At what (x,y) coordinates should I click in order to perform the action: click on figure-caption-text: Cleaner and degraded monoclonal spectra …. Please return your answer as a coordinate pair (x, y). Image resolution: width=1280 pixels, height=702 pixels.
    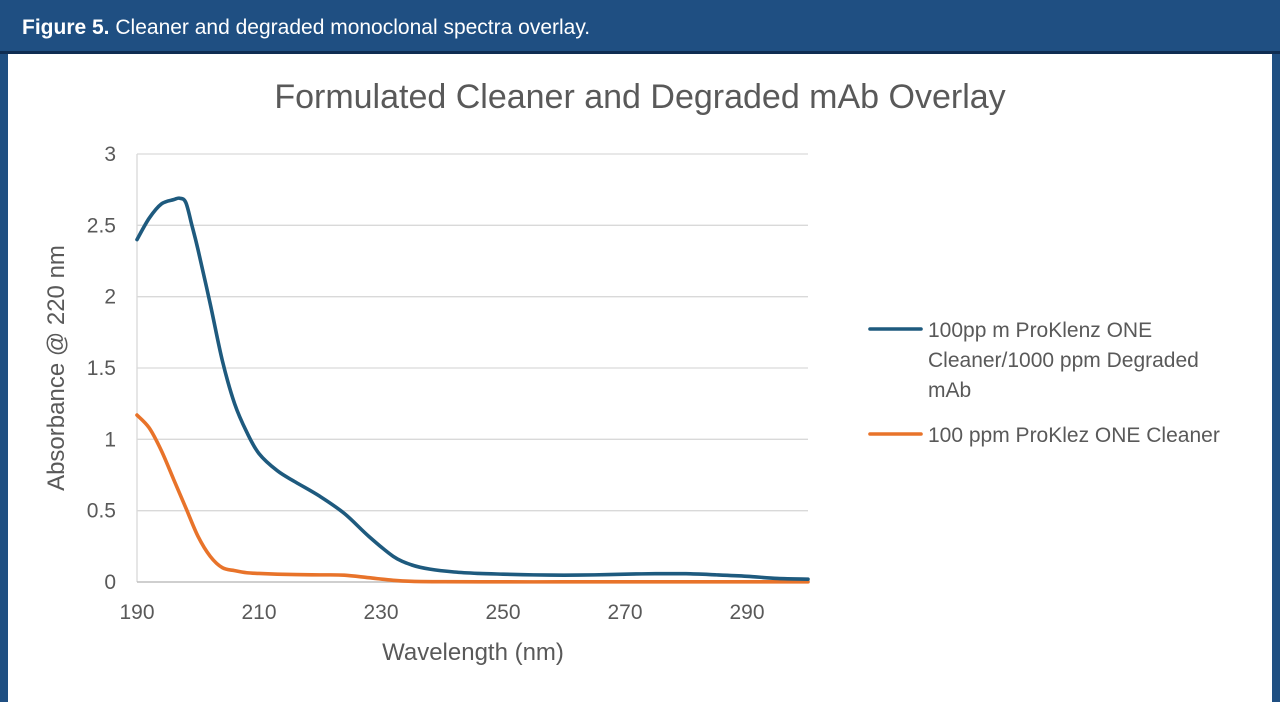
    Looking at the image, I should click on (353, 27).